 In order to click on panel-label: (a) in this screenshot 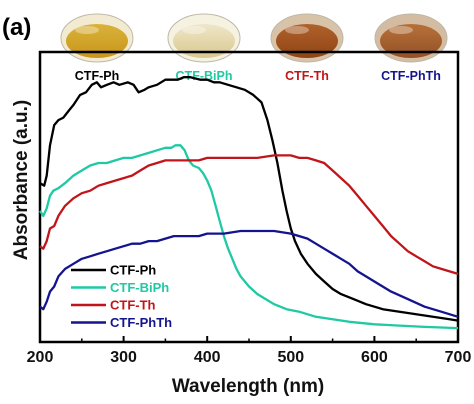, I will do `click(16, 27)`.